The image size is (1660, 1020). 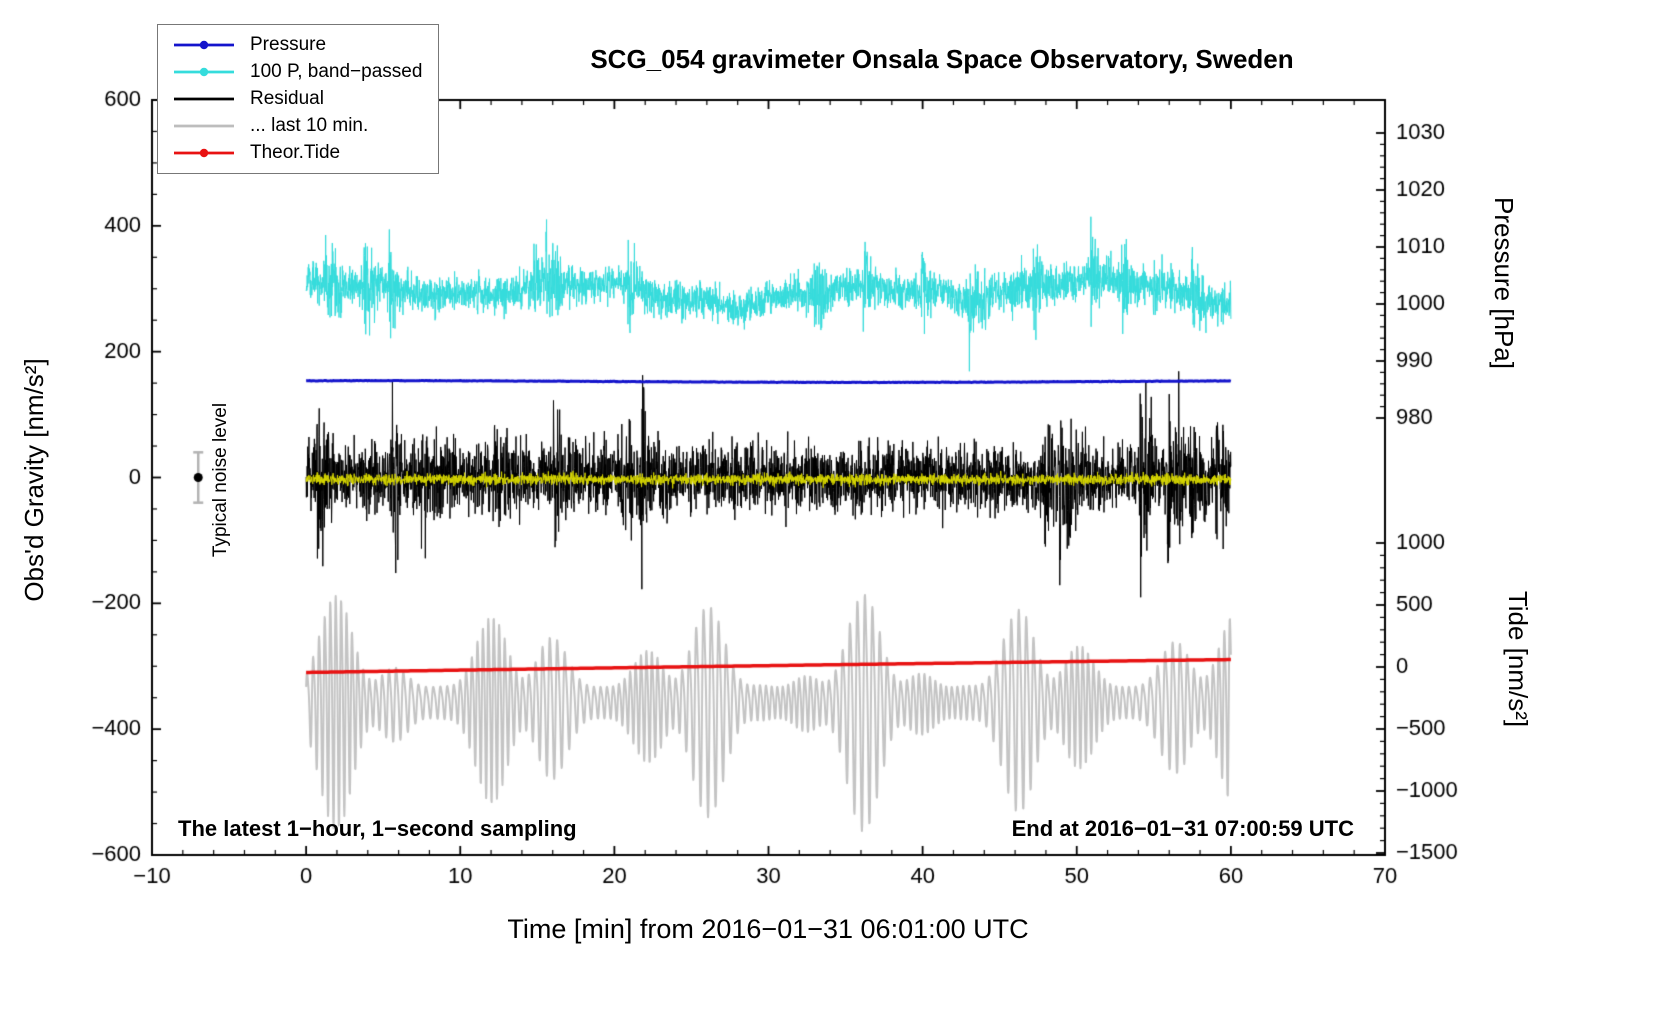 I want to click on legend-item-last10min: ... last 10 min., so click(x=297, y=126).